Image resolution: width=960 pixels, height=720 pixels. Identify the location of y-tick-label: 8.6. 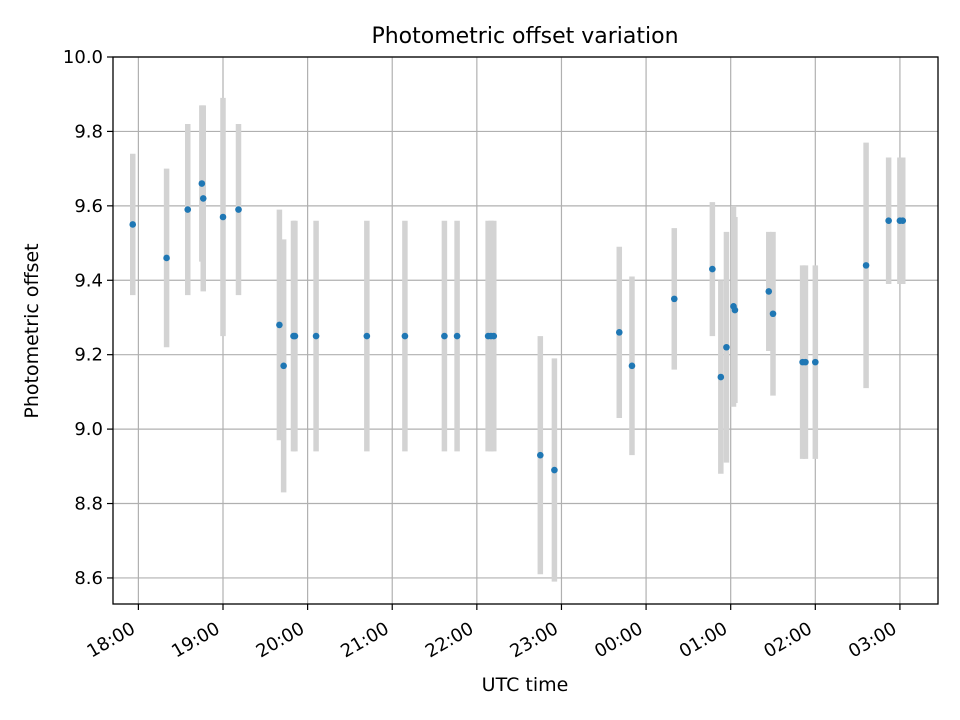
(88, 578).